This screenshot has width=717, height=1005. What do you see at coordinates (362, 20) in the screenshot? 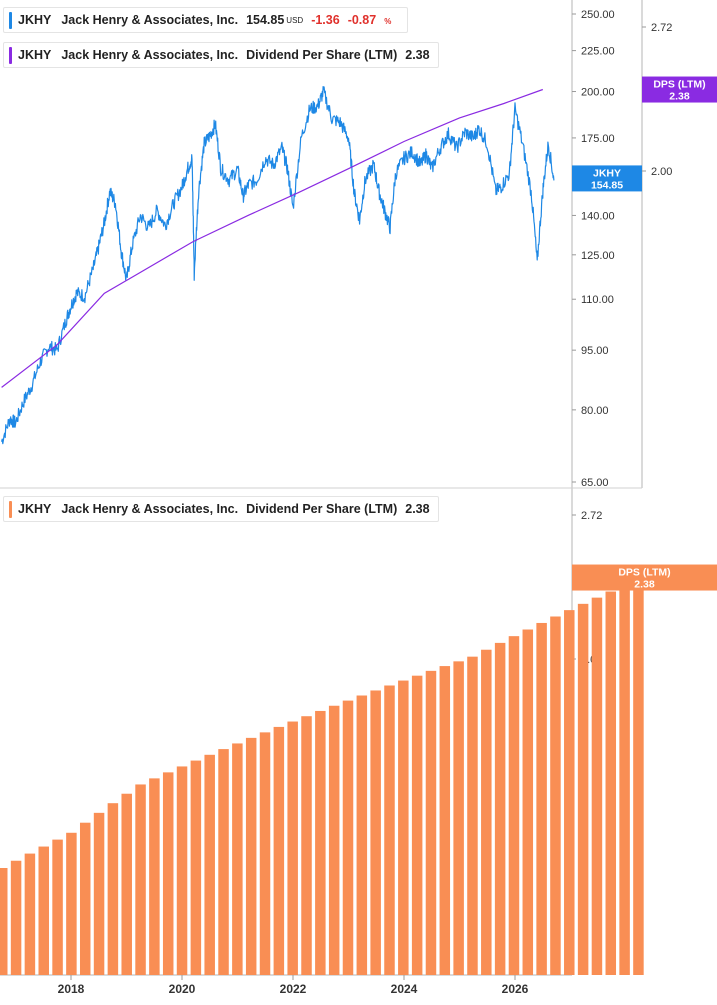
I see `price-legend-change-pct: -0.87` at bounding box center [362, 20].